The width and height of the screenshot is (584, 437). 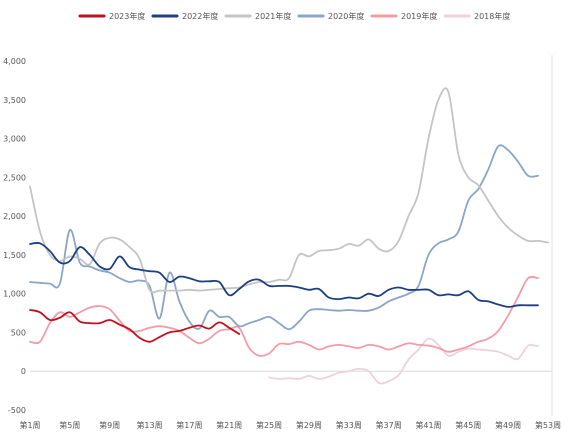 I want to click on y-tick-label: 0, so click(x=23, y=371).